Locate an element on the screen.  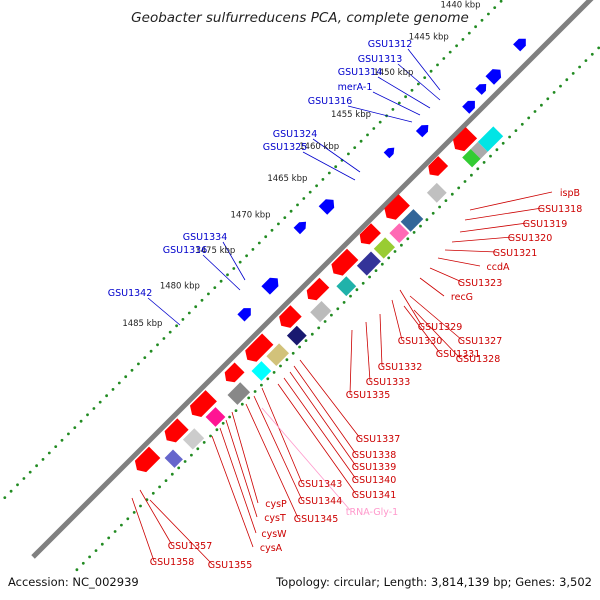
gene-label-forward: GSU1321 is located at coordinates (515, 253).